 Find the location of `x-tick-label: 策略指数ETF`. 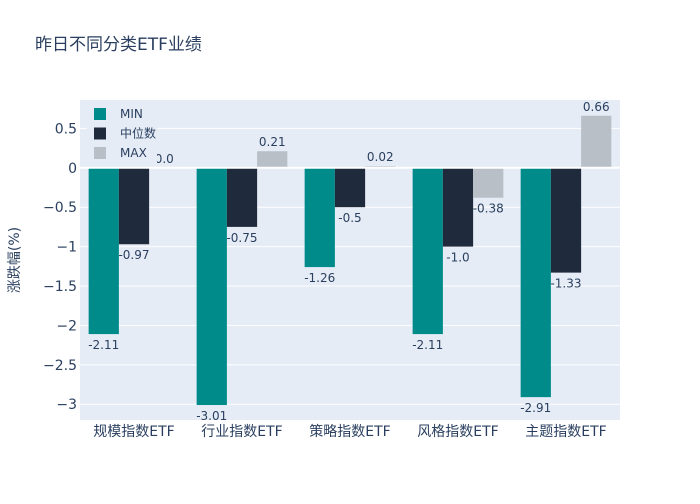

x-tick-label: 策略指数ETF is located at coordinates (349, 431).